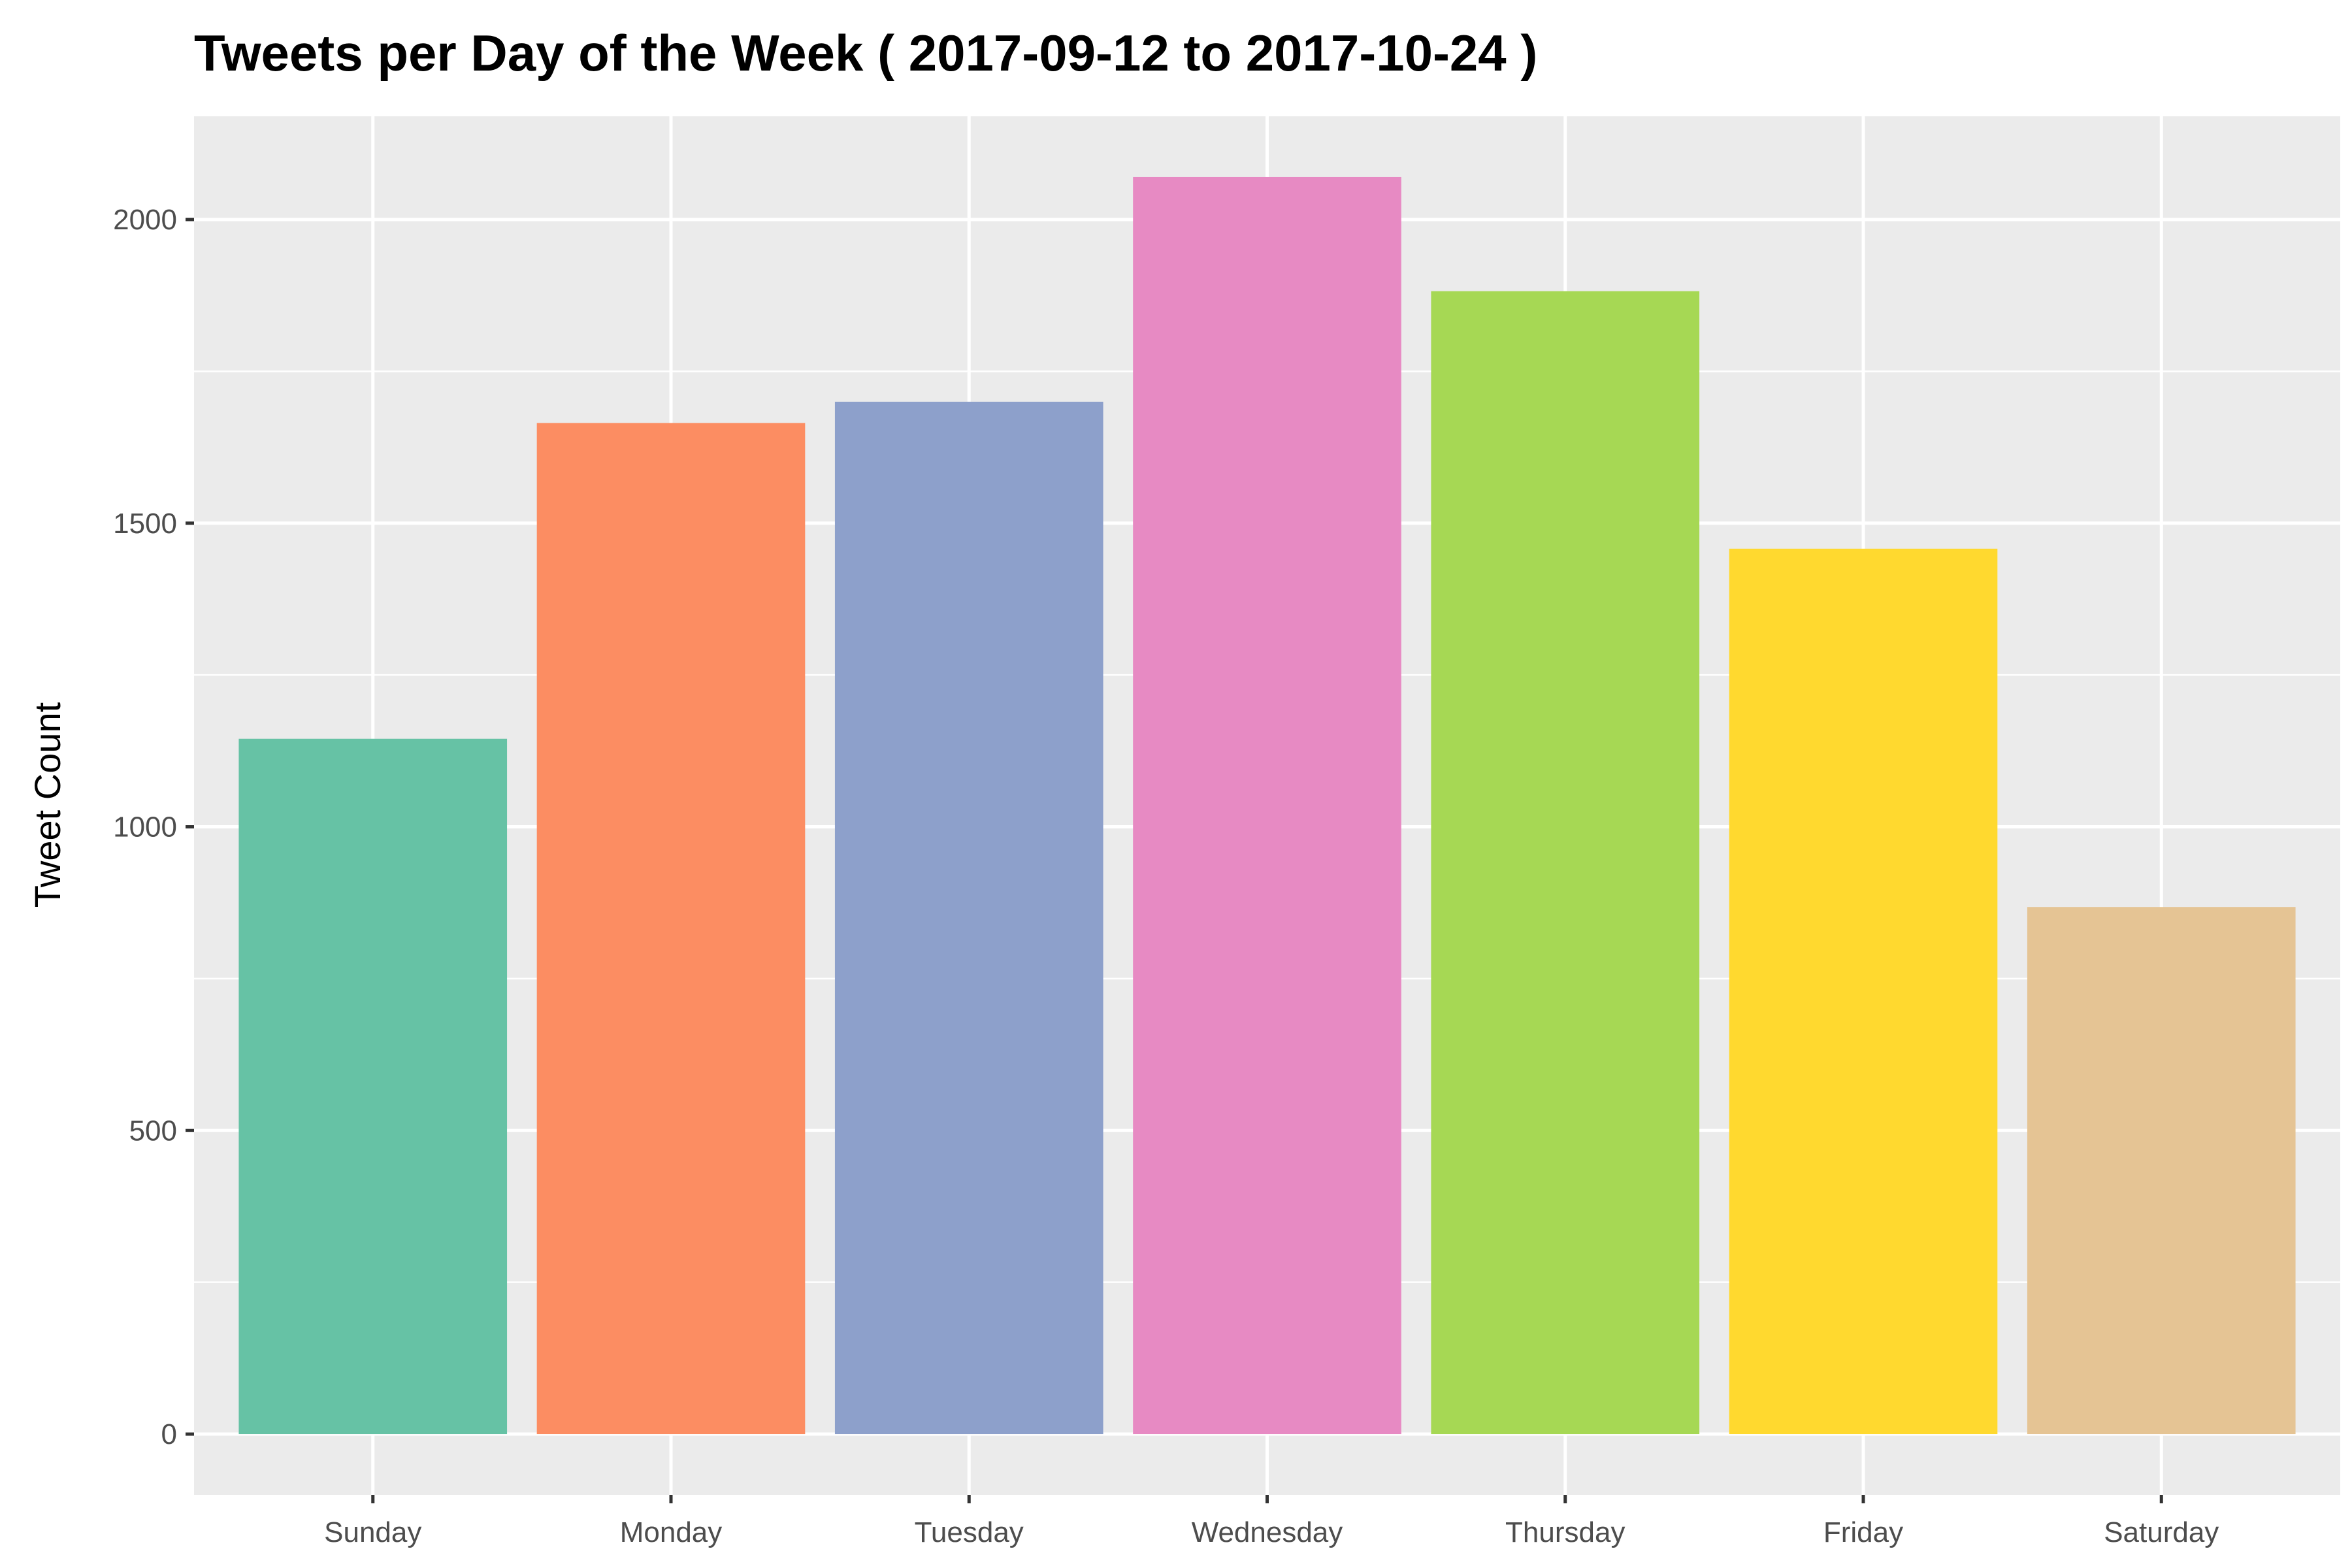 This screenshot has width=2352, height=1568. What do you see at coordinates (1863, 1532) in the screenshot?
I see `x-tick-label: Friday` at bounding box center [1863, 1532].